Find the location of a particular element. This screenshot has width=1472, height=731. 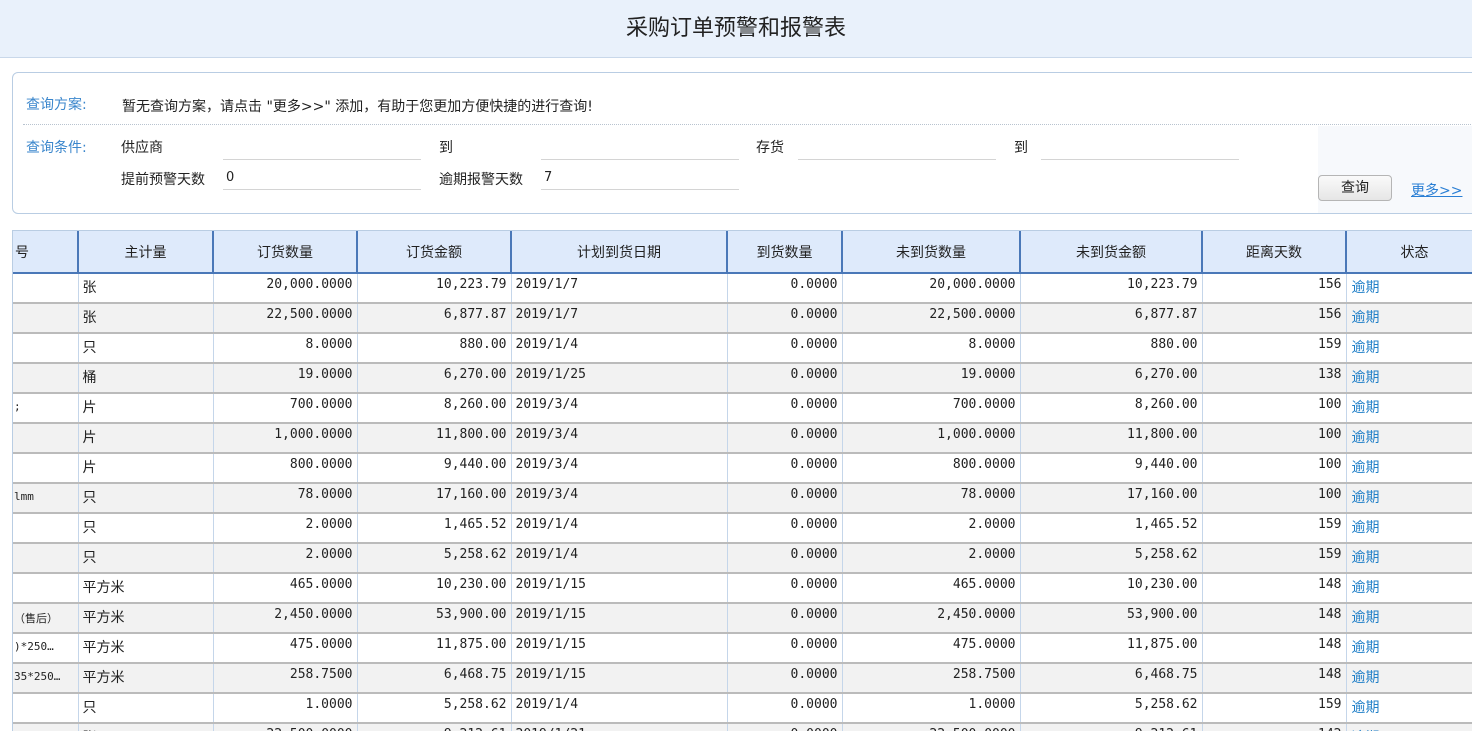

col-header-order-amount: 订货金额 is located at coordinates (434, 252).